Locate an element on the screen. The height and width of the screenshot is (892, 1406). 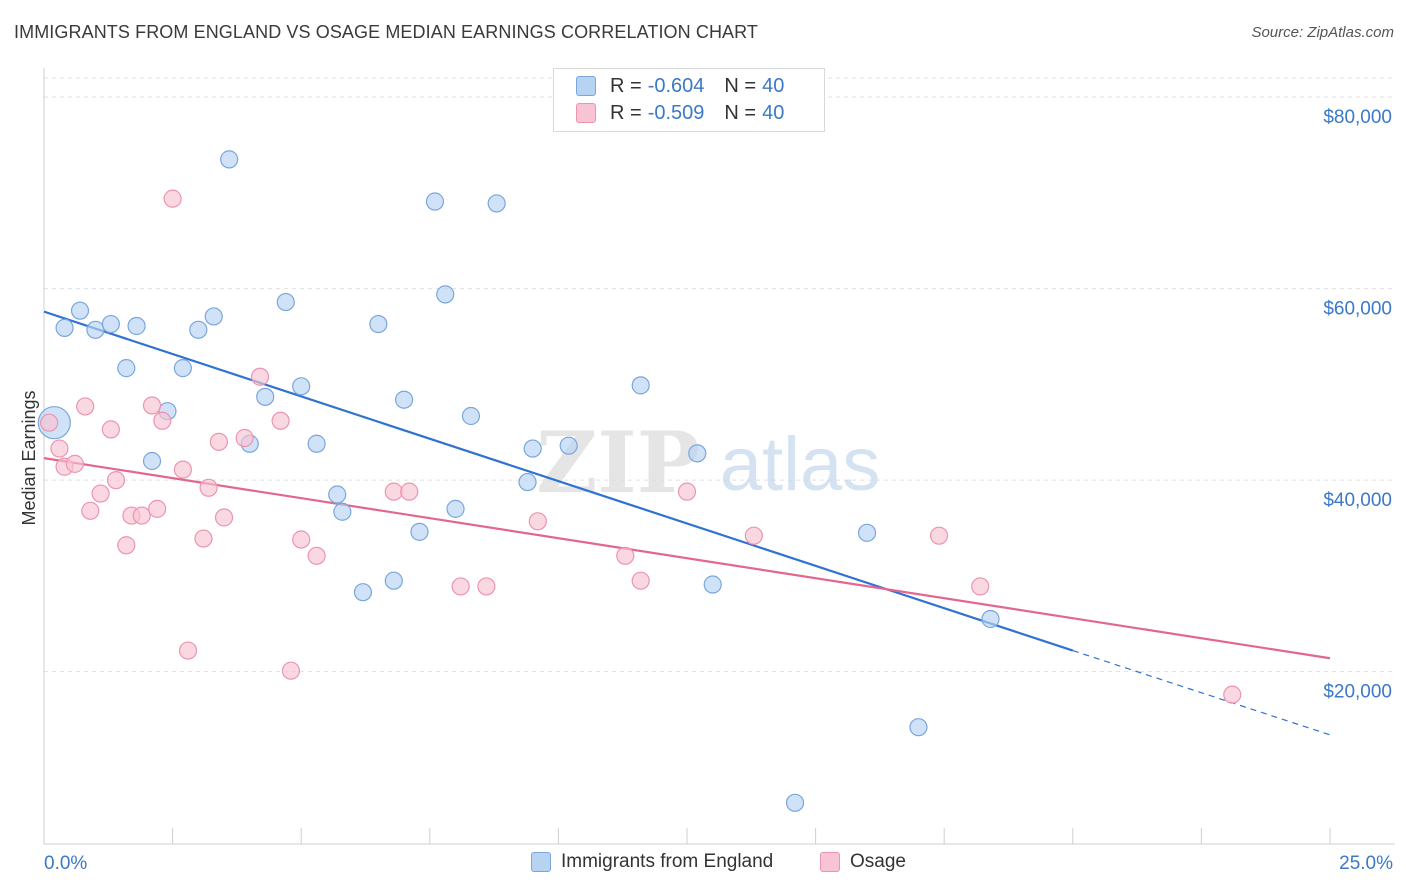
y-tick-label: $80,000 is located at coordinates (1357, 117).